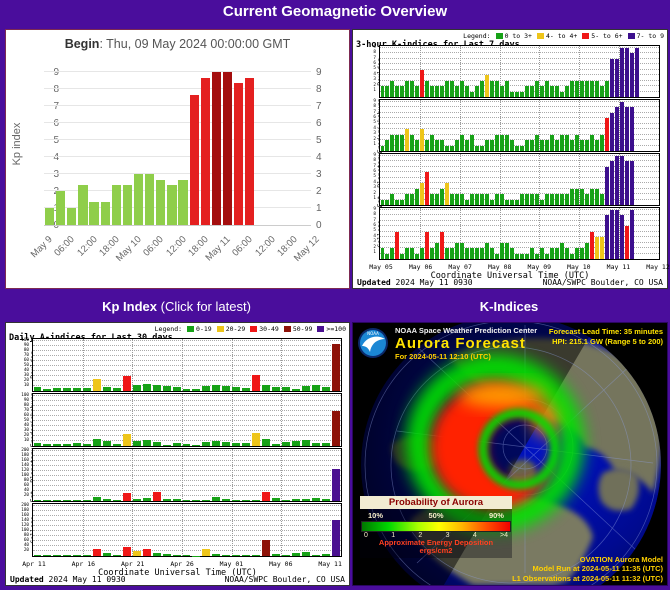 The height and width of the screenshot is (590, 670). I want to click on y-tick-label: 160, so click(25, 460).